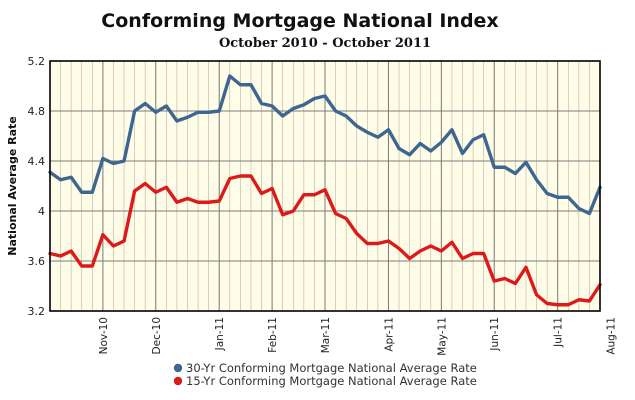  What do you see at coordinates (325, 43) in the screenshot?
I see `chart-subtitle: October 2010 - October 2011` at bounding box center [325, 43].